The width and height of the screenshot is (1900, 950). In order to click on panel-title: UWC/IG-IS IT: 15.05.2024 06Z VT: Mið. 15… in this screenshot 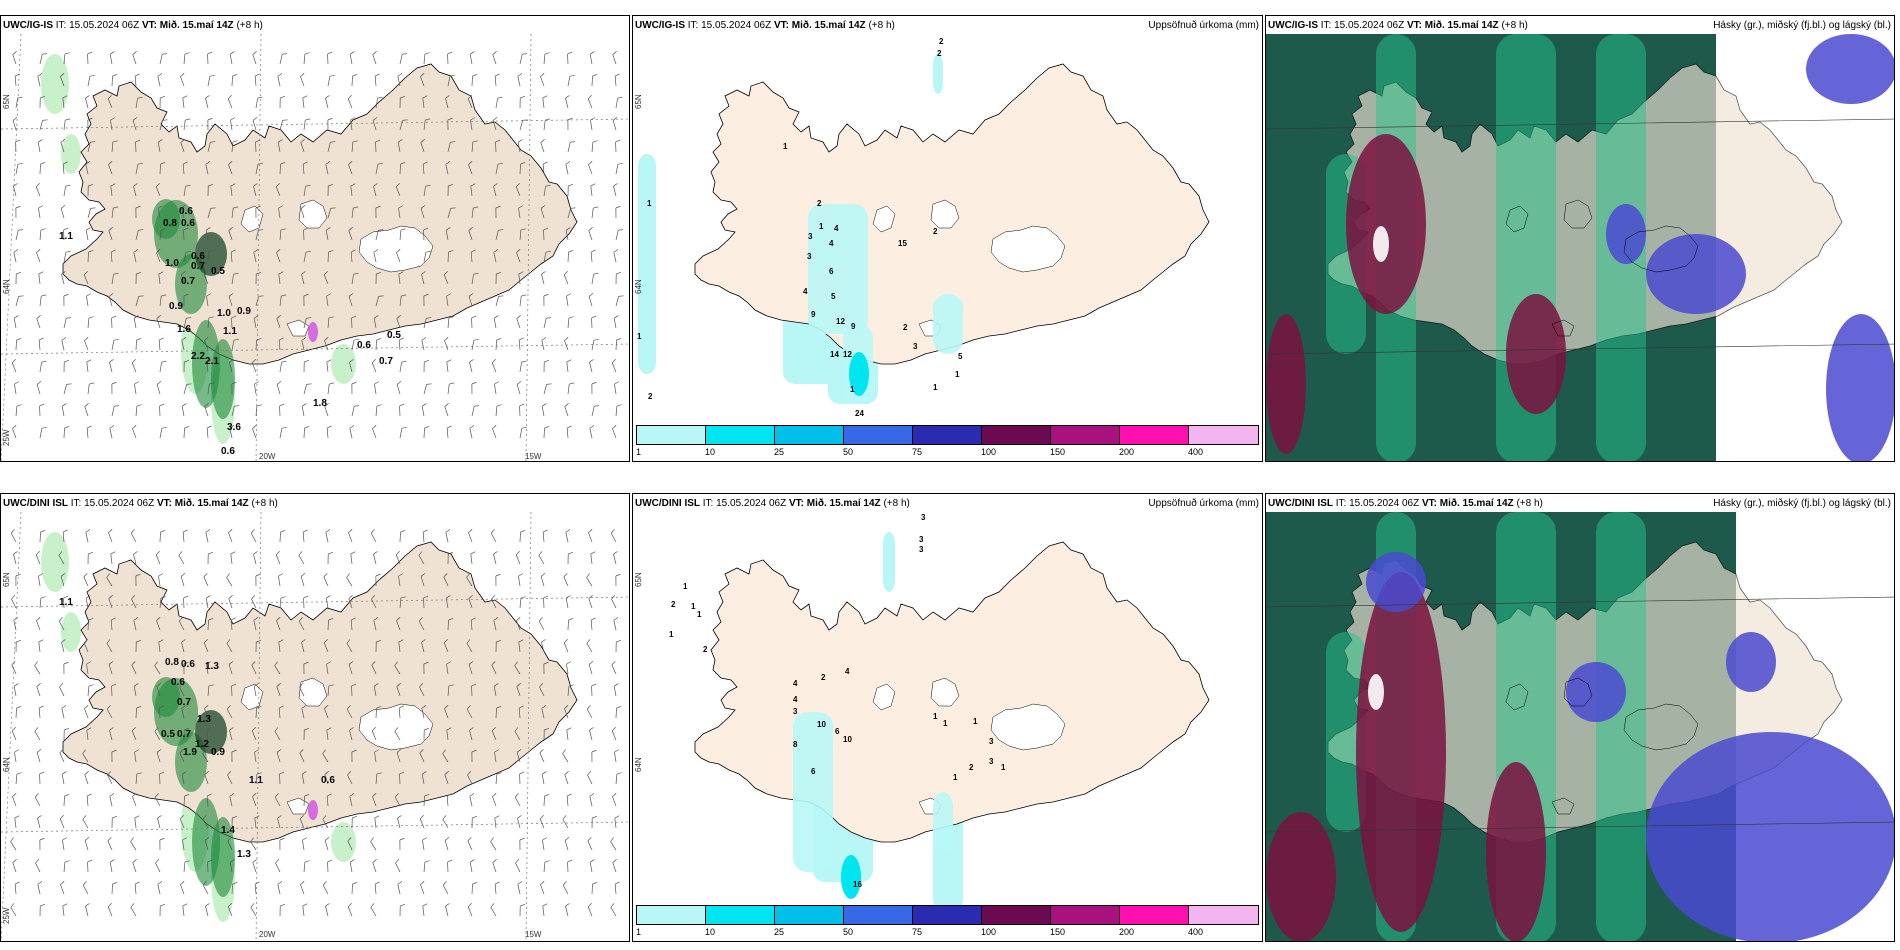, I will do `click(133, 25)`.